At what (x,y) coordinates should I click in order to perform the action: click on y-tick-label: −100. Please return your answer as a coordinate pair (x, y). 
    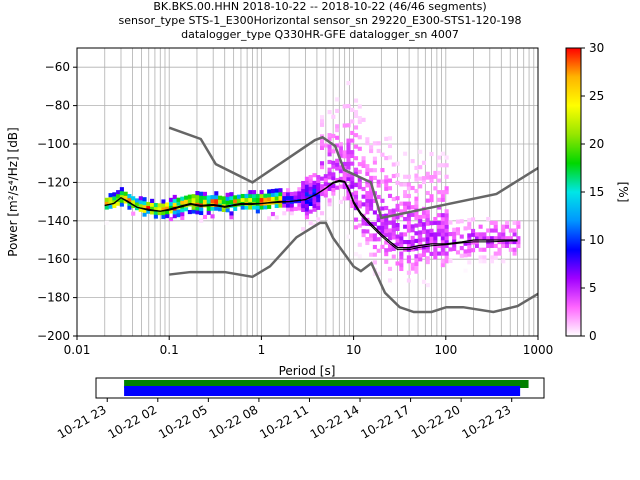
    Looking at the image, I should click on (53, 144).